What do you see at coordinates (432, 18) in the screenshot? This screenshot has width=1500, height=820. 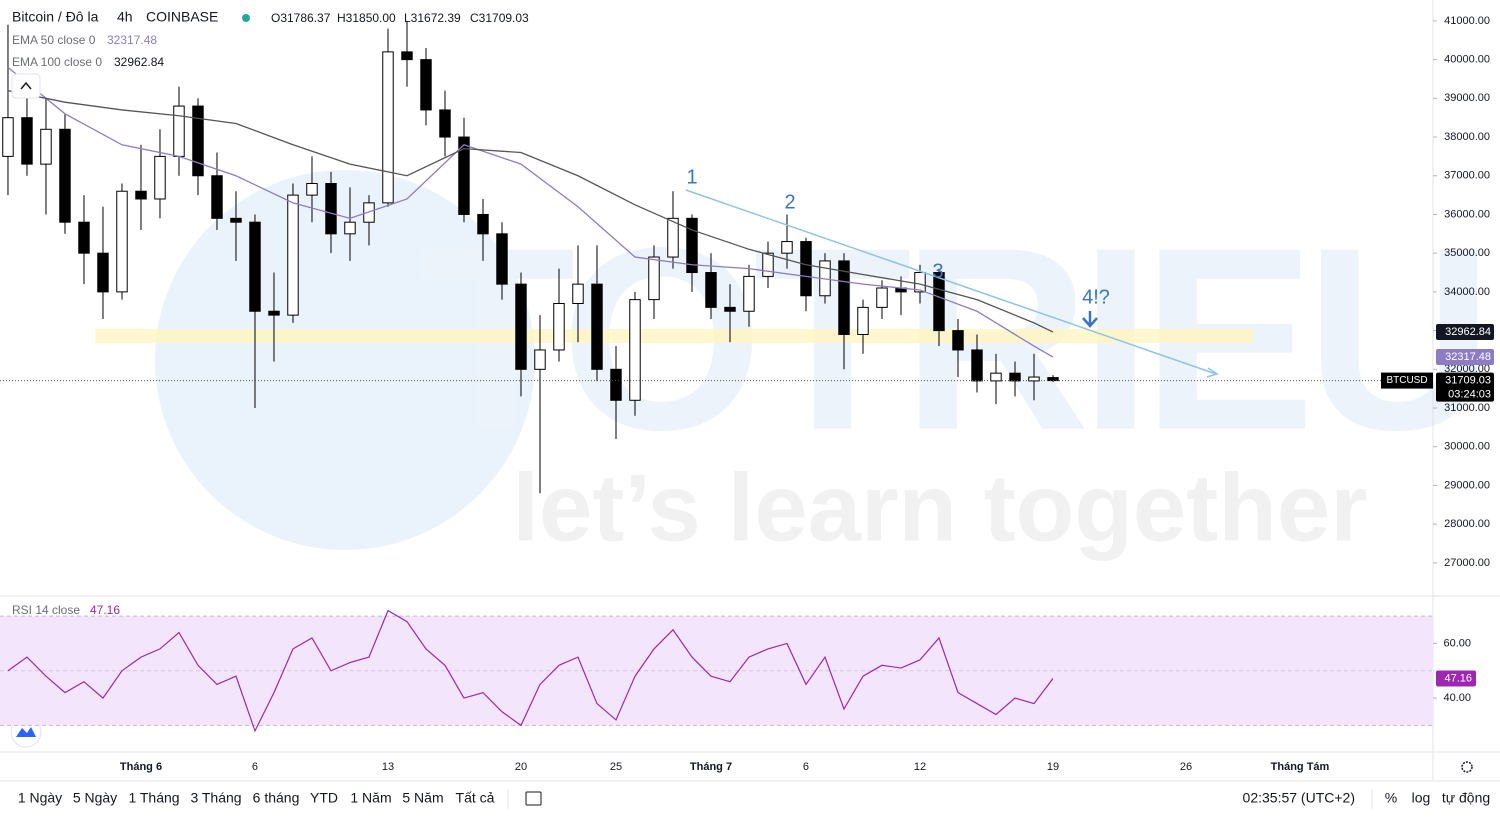 I see `ohlc-low: L31672.39` at bounding box center [432, 18].